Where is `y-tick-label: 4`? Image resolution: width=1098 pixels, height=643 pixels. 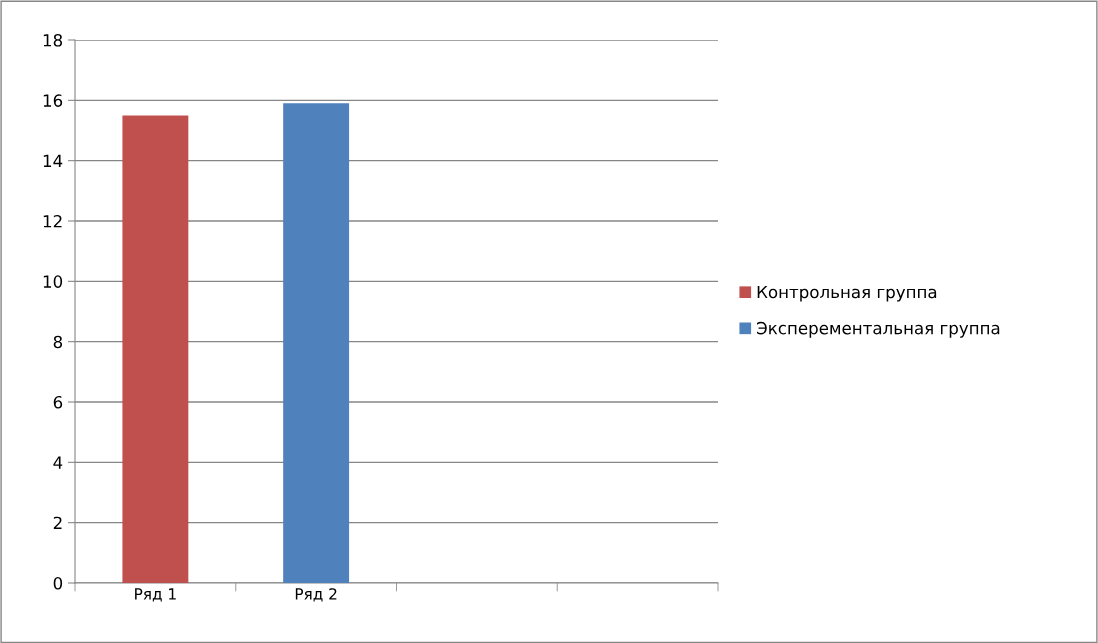
y-tick-label: 4 is located at coordinates (58, 462).